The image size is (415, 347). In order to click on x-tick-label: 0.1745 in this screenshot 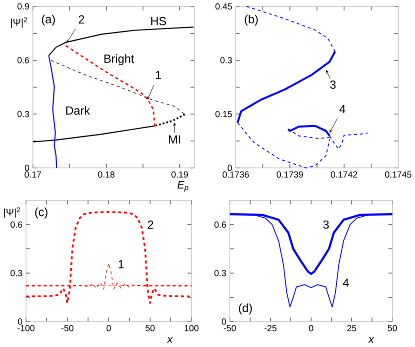, I will do `click(398, 174)`.